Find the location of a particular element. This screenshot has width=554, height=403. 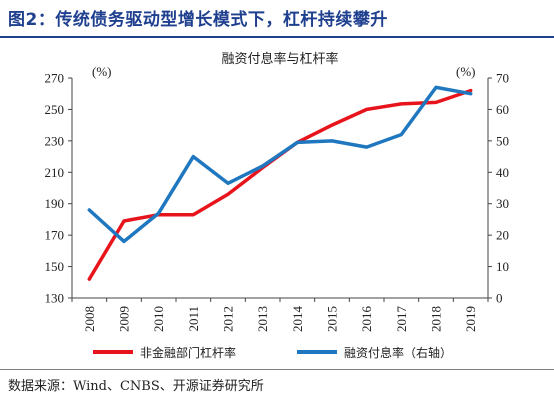

left-tick-label: 230 is located at coordinates (55, 140).